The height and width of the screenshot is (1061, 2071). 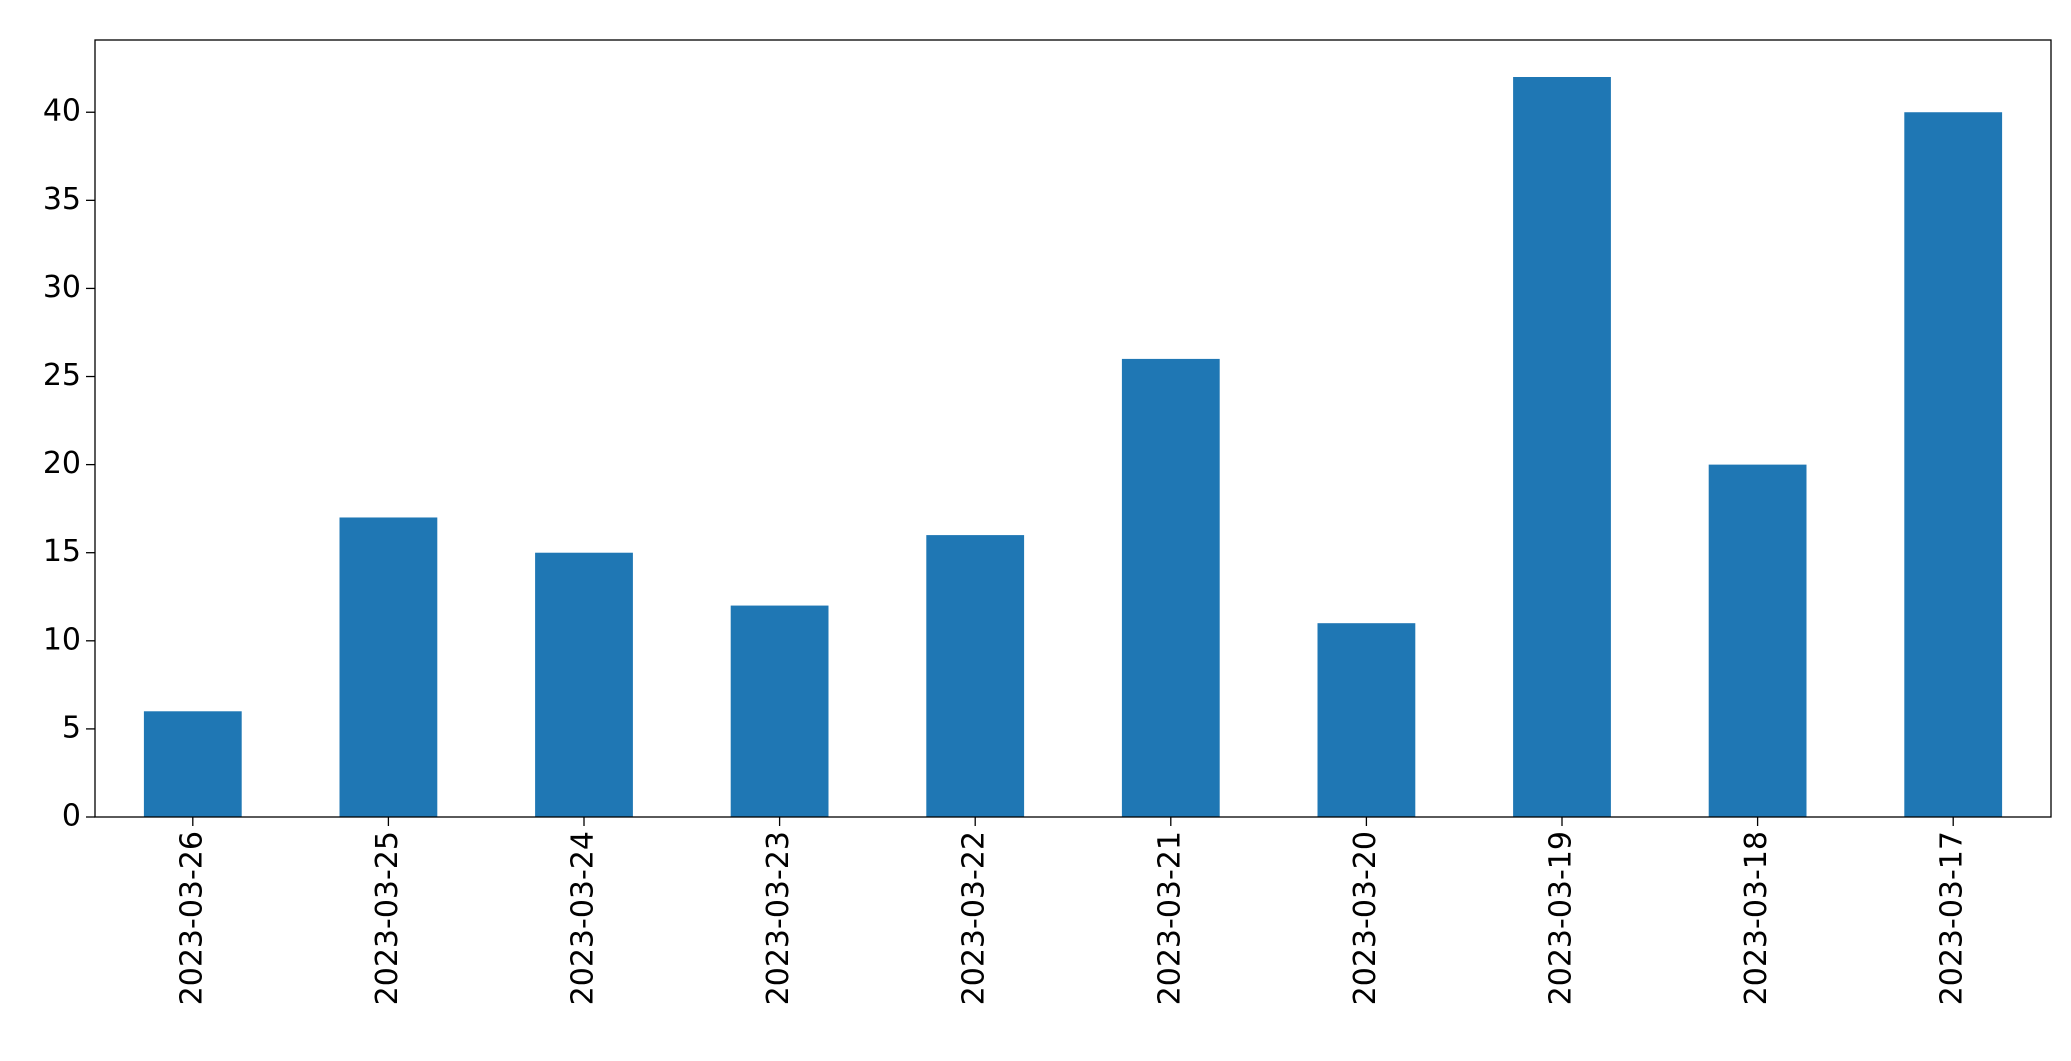 I want to click on x-tick-label: 2023-03-21, so click(x=1169, y=918).